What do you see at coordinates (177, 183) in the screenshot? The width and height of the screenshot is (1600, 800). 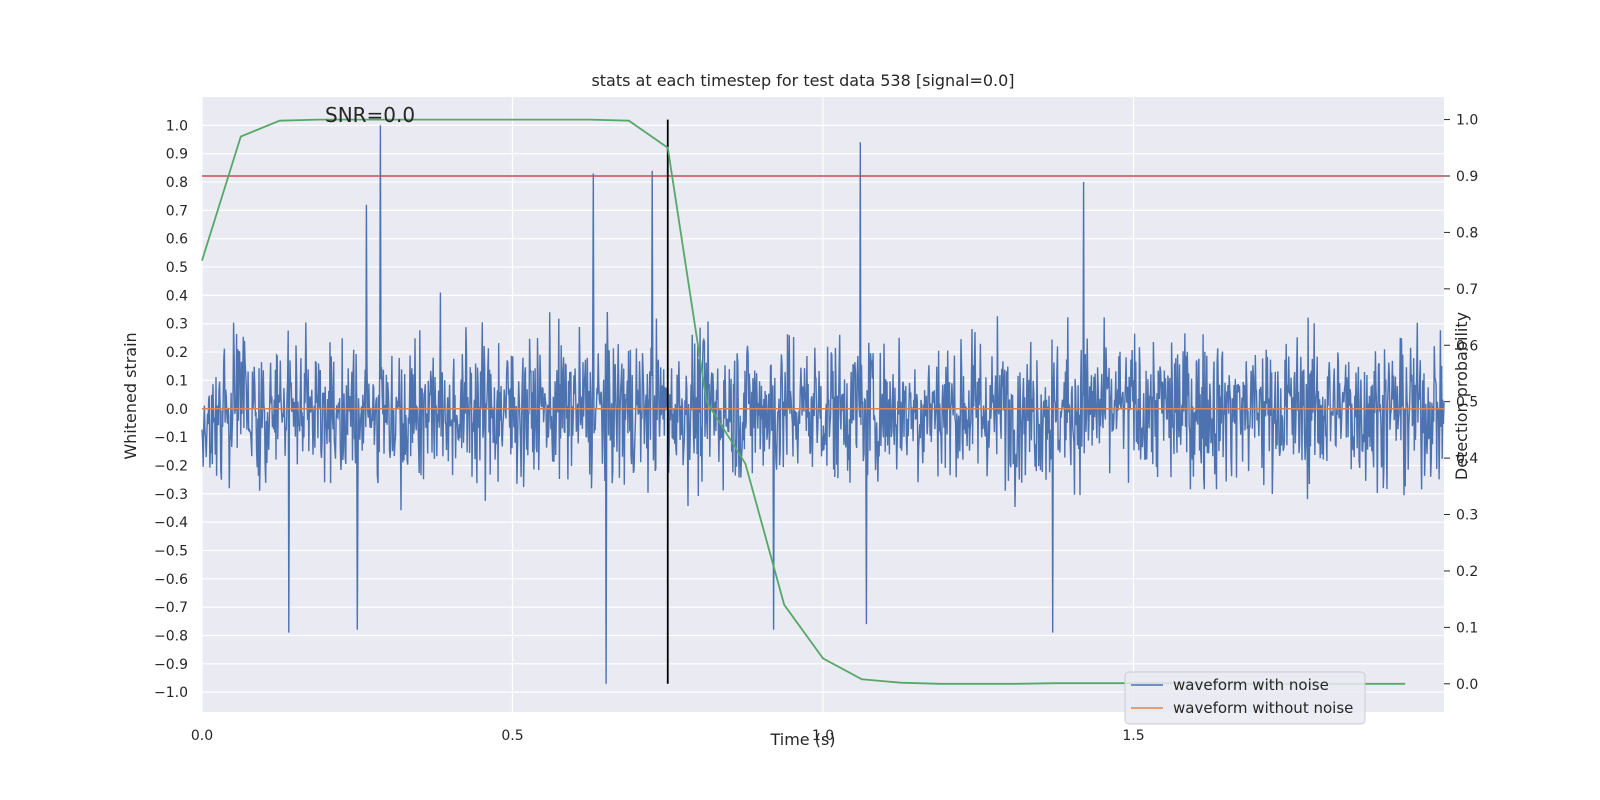 I see `left-tick-label: 0.8` at bounding box center [177, 183].